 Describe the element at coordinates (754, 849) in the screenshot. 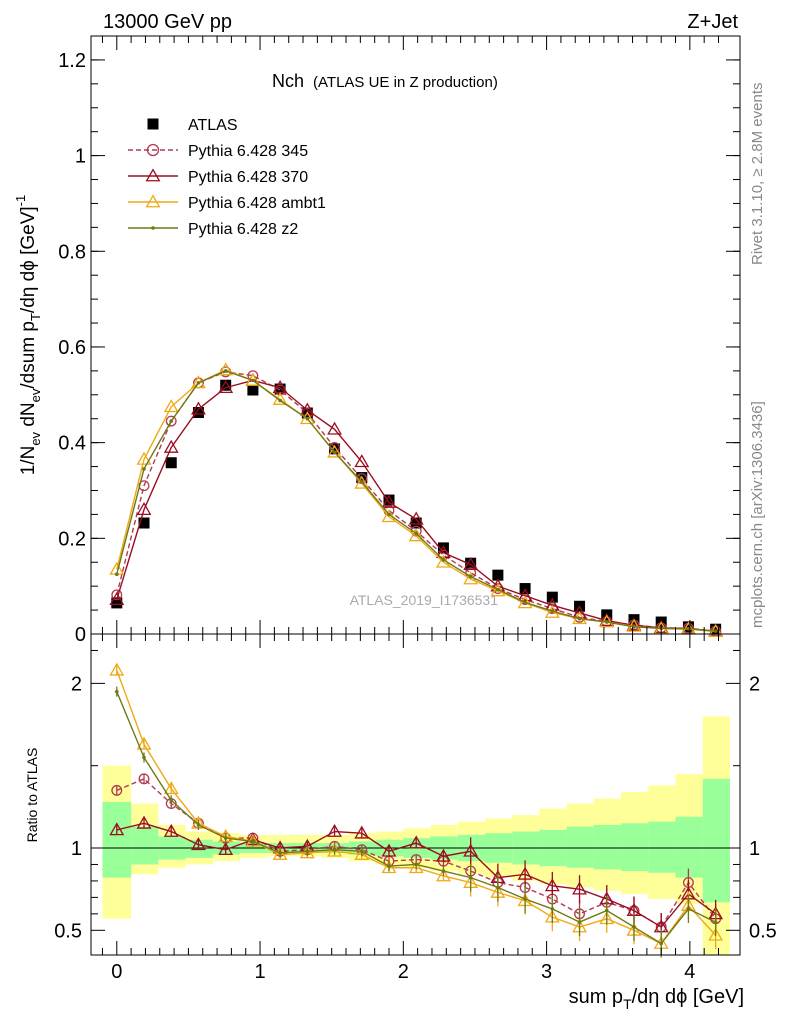

I see `ratio-ytick-label-right: 1` at that location.